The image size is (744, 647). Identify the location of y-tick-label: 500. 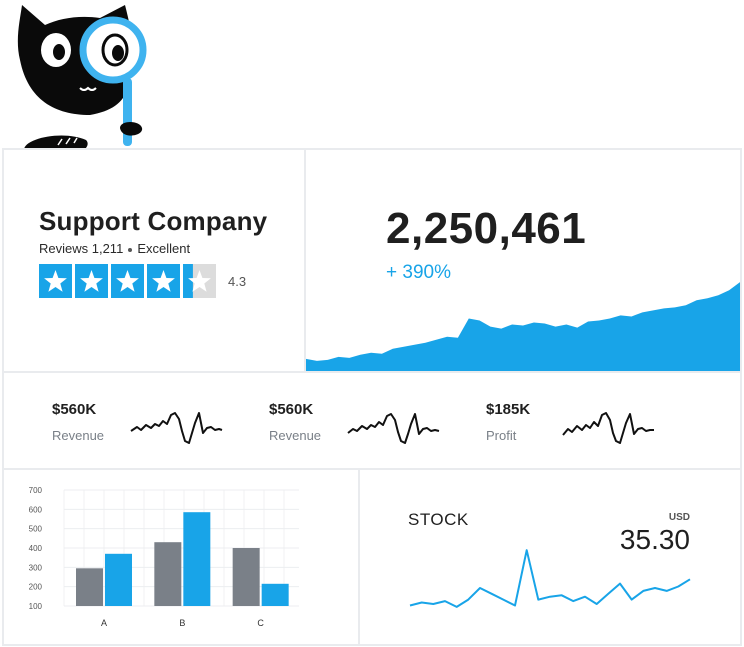
(36, 529).